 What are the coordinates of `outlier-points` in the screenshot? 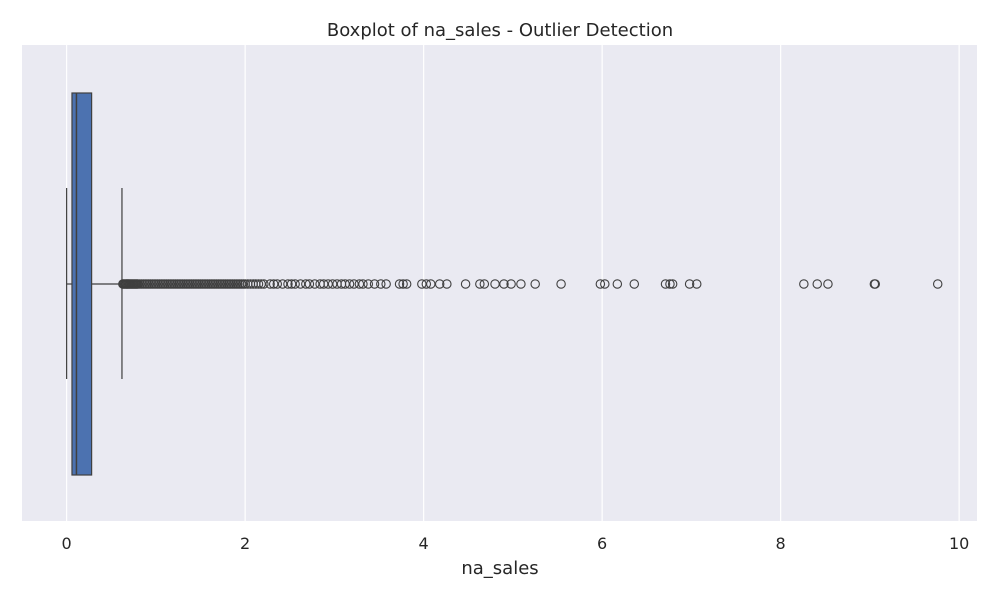 It's located at (530, 284).